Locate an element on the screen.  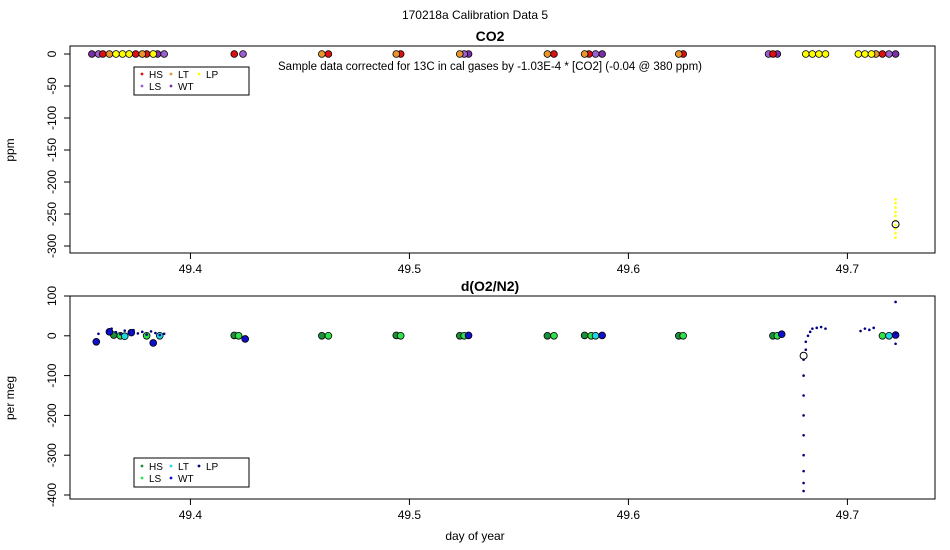
o2n2-y-tick-label: -400 is located at coordinates (52, 495).